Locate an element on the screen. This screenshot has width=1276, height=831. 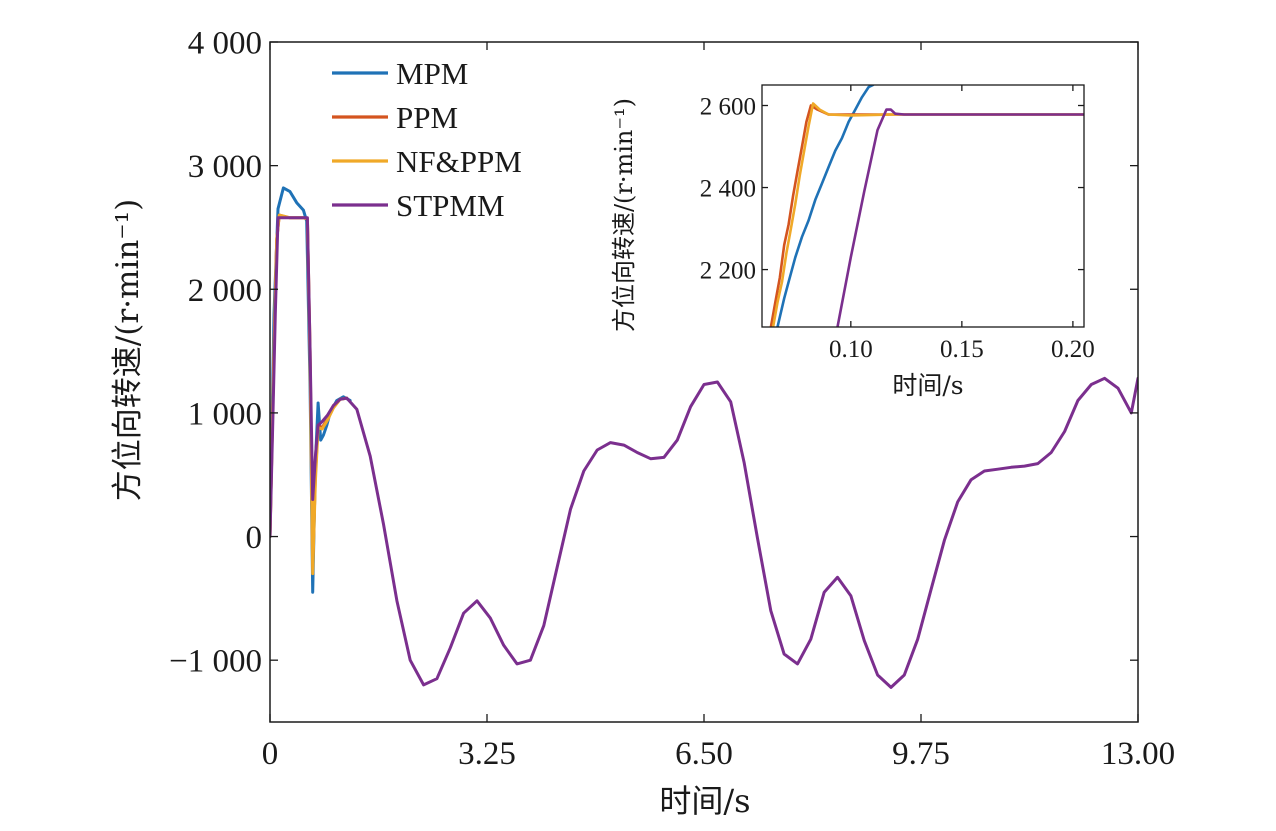
inset-x-tick-label: 0.15 is located at coordinates (962, 349).